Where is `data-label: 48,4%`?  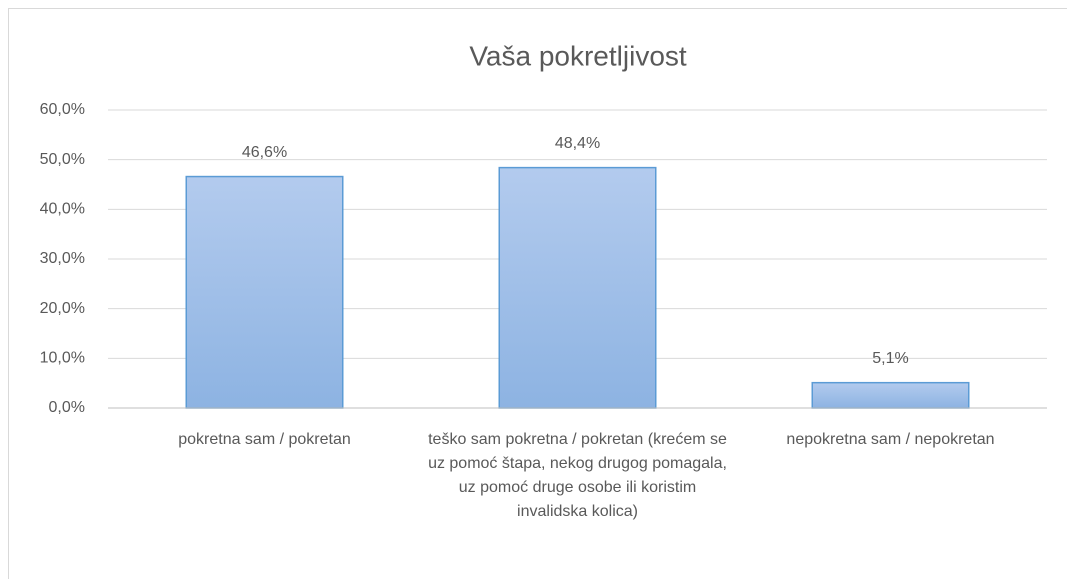 data-label: 48,4% is located at coordinates (577, 143).